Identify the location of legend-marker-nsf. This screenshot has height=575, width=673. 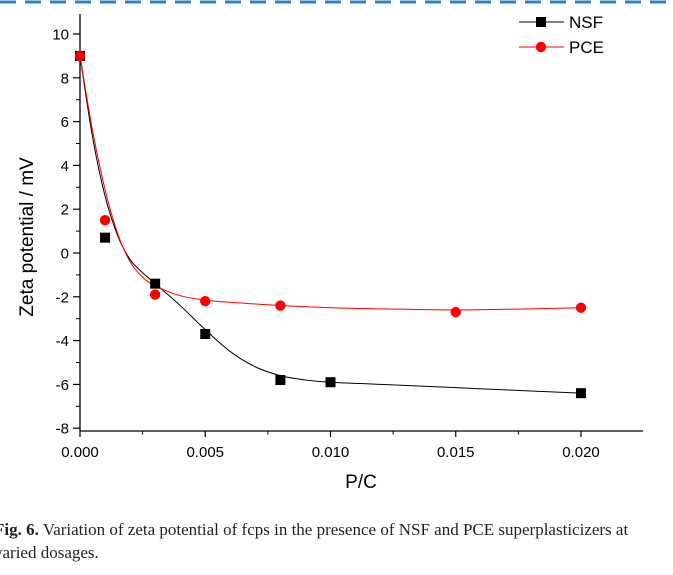
(541, 22).